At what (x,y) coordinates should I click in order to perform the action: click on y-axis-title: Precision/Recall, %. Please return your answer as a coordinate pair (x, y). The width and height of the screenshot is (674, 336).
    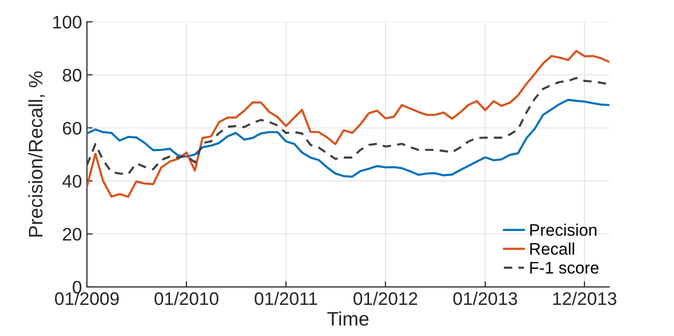
    Looking at the image, I should click on (36, 154).